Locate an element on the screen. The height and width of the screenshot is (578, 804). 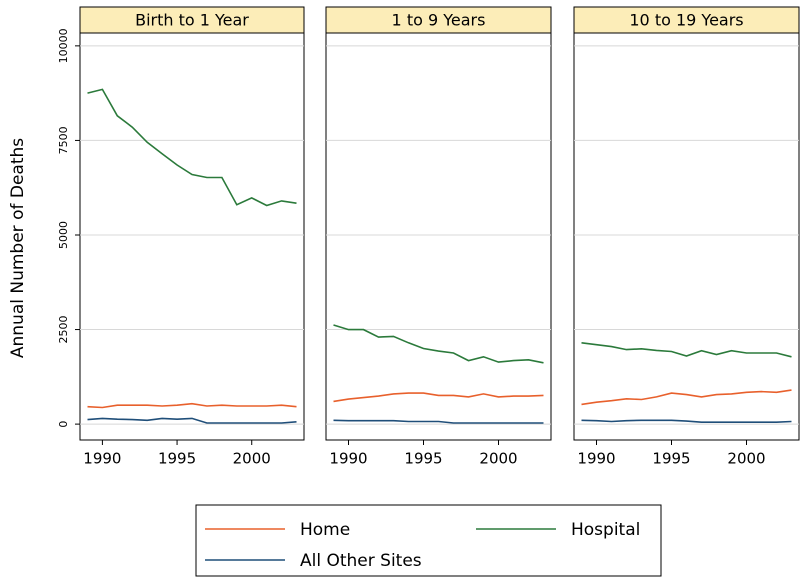
legend-label: Home is located at coordinates (325, 530).